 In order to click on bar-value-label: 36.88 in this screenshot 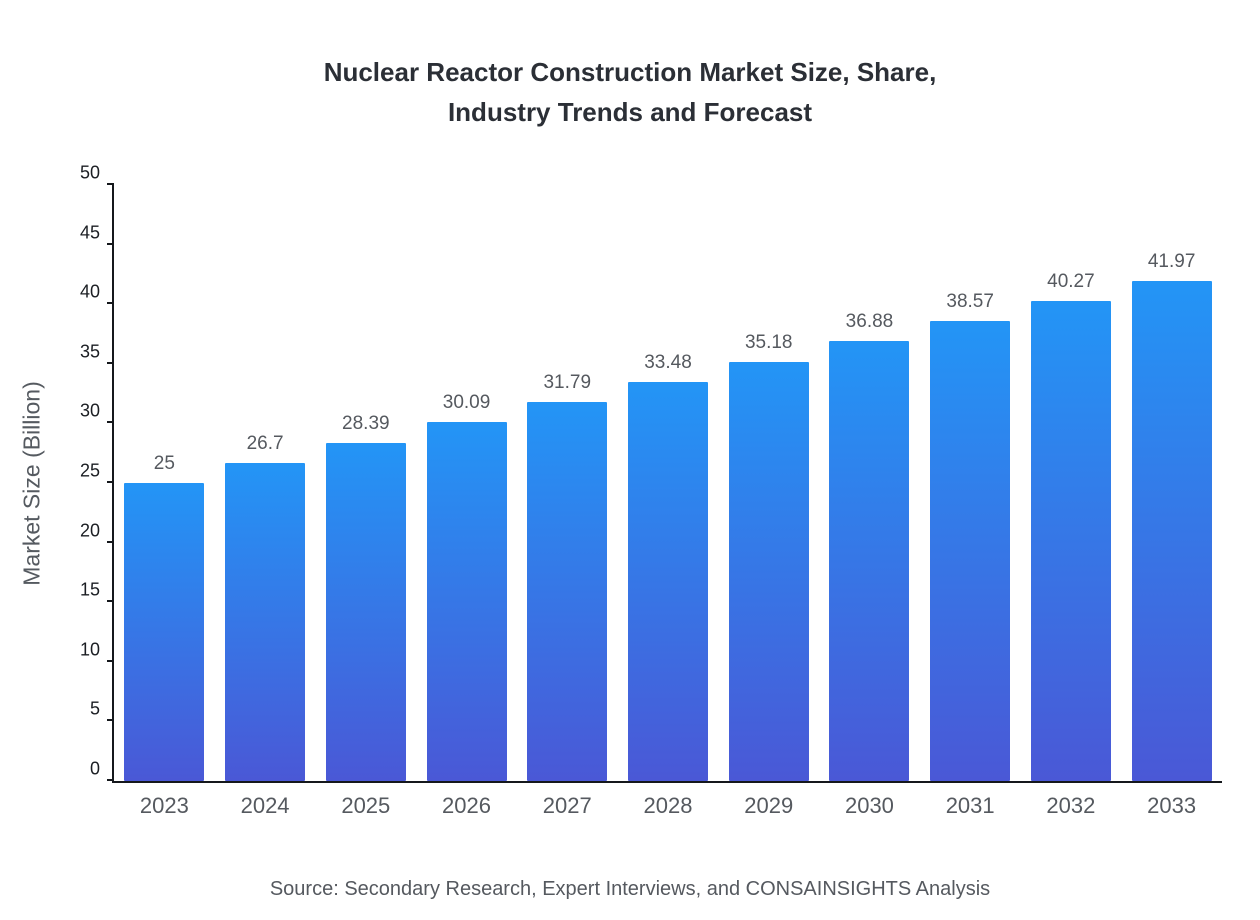, I will do `click(869, 321)`.